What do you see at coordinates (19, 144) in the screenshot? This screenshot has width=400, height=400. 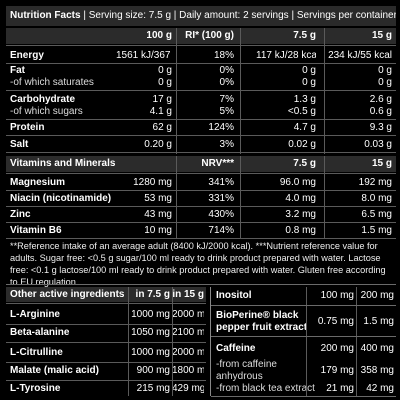 I see `nutrition-row-label: Salt` at bounding box center [19, 144].